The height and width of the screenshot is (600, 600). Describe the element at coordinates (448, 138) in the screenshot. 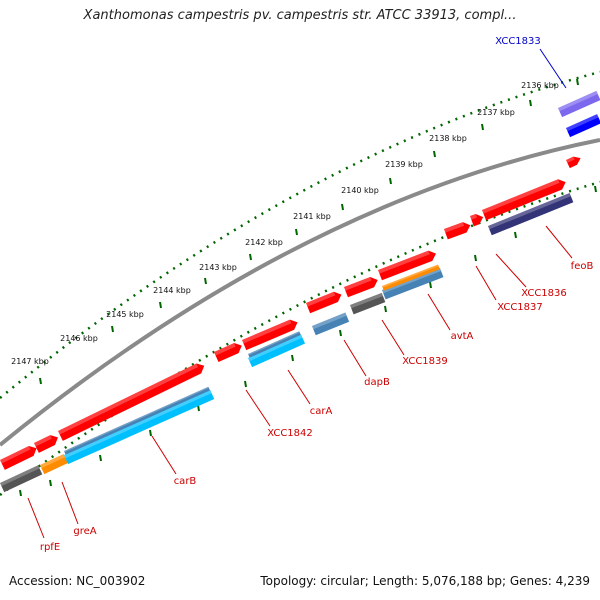

I see `ruler-label: 2138 kbp` at that location.